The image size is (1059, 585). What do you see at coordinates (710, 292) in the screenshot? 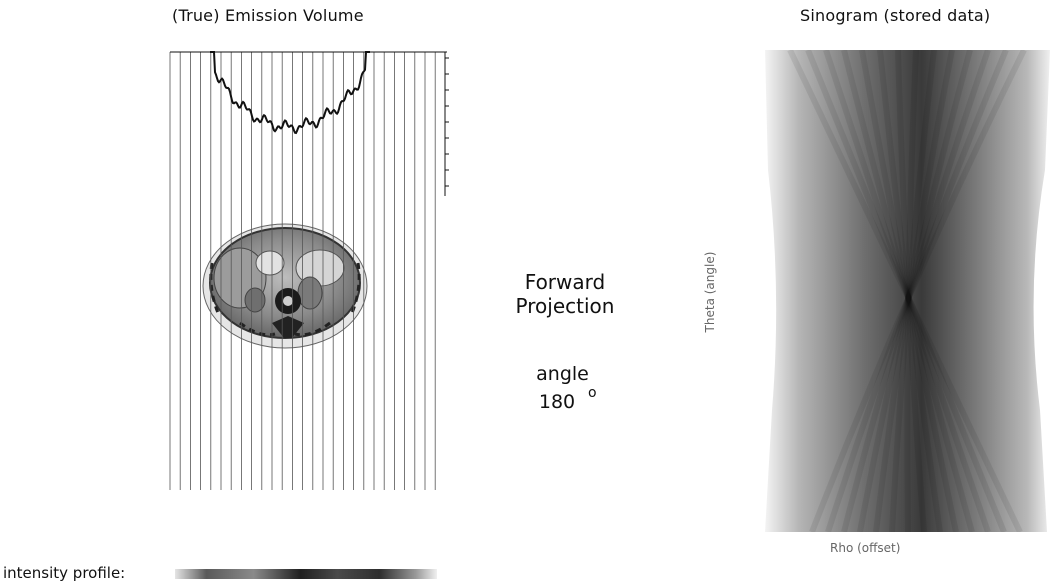
I see `theta-axis-label: Theta (angle)` at bounding box center [710, 292].